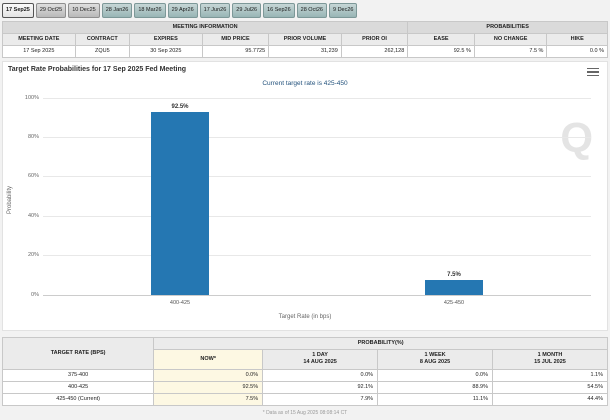  Describe the element at coordinates (39, 39) in the screenshot. I see `info-col-header: MEETING DATE` at that location.